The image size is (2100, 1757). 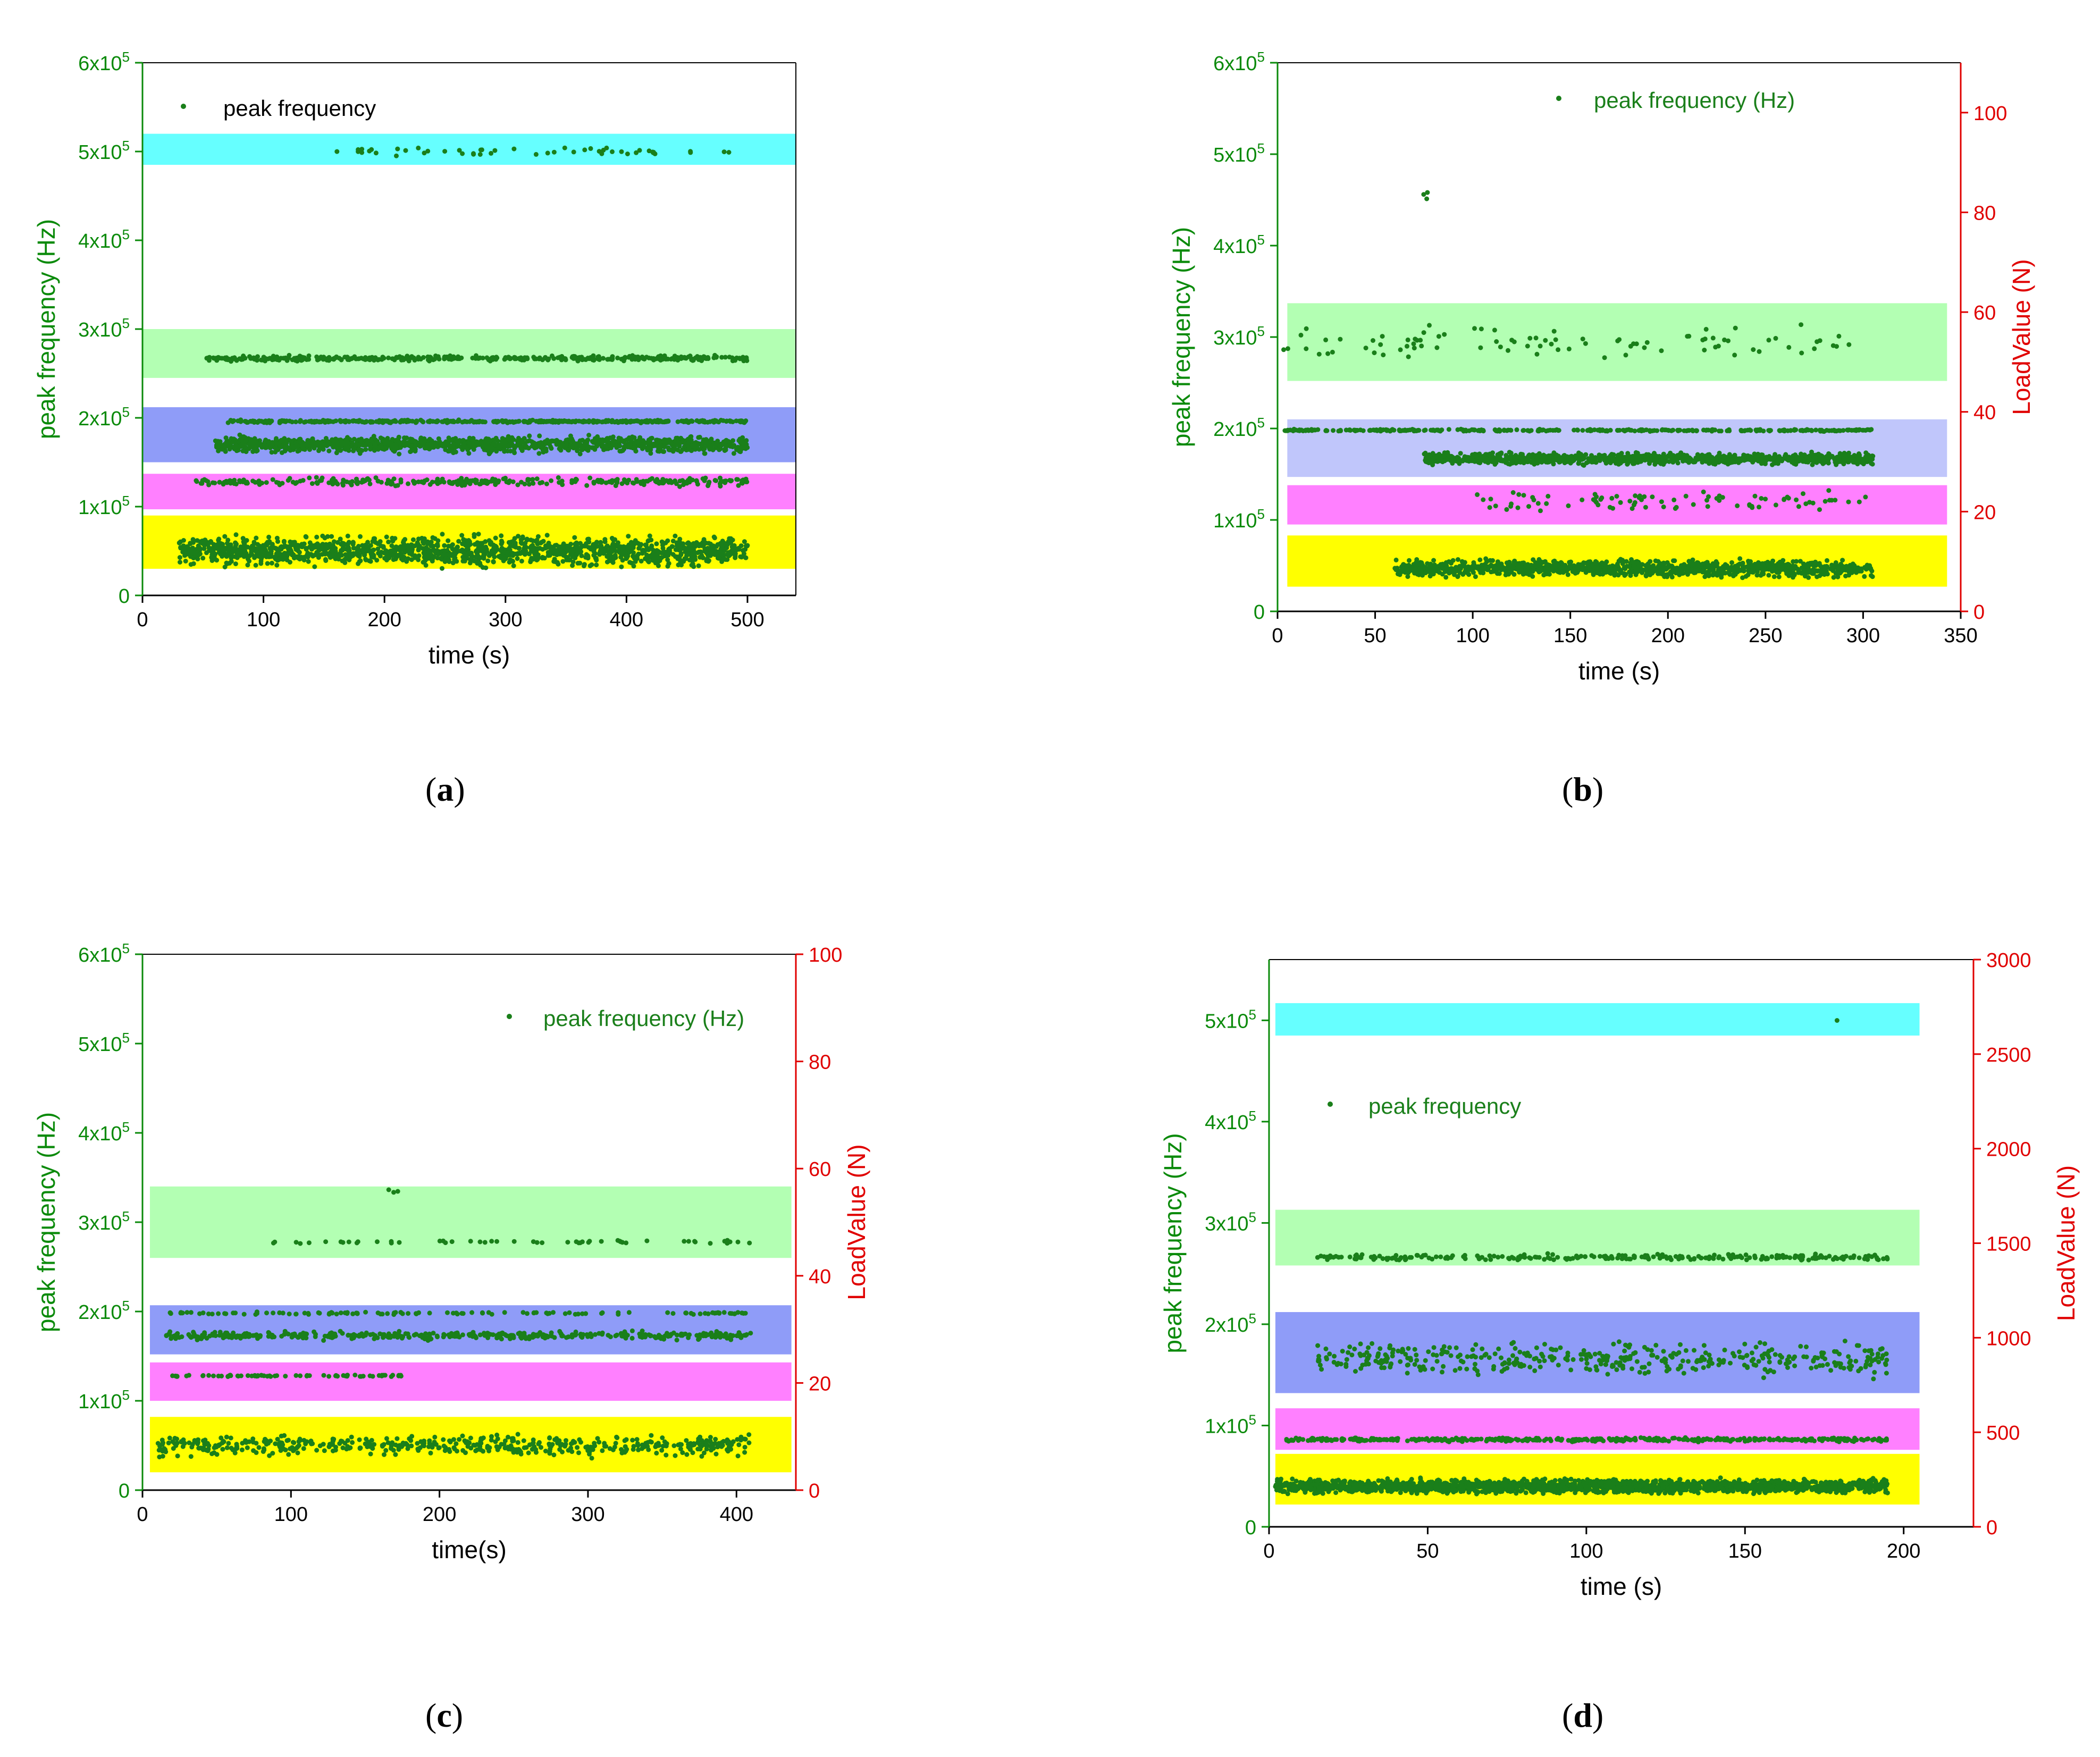 What do you see at coordinates (299, 108) in the screenshot?
I see `legend-label: peak frequency` at bounding box center [299, 108].